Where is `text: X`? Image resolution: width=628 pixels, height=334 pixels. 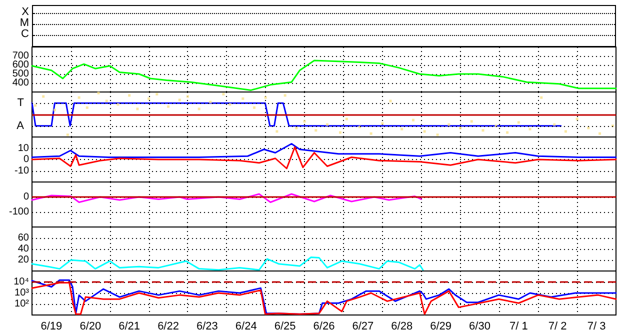
text: X is located at coordinates (25, 12).